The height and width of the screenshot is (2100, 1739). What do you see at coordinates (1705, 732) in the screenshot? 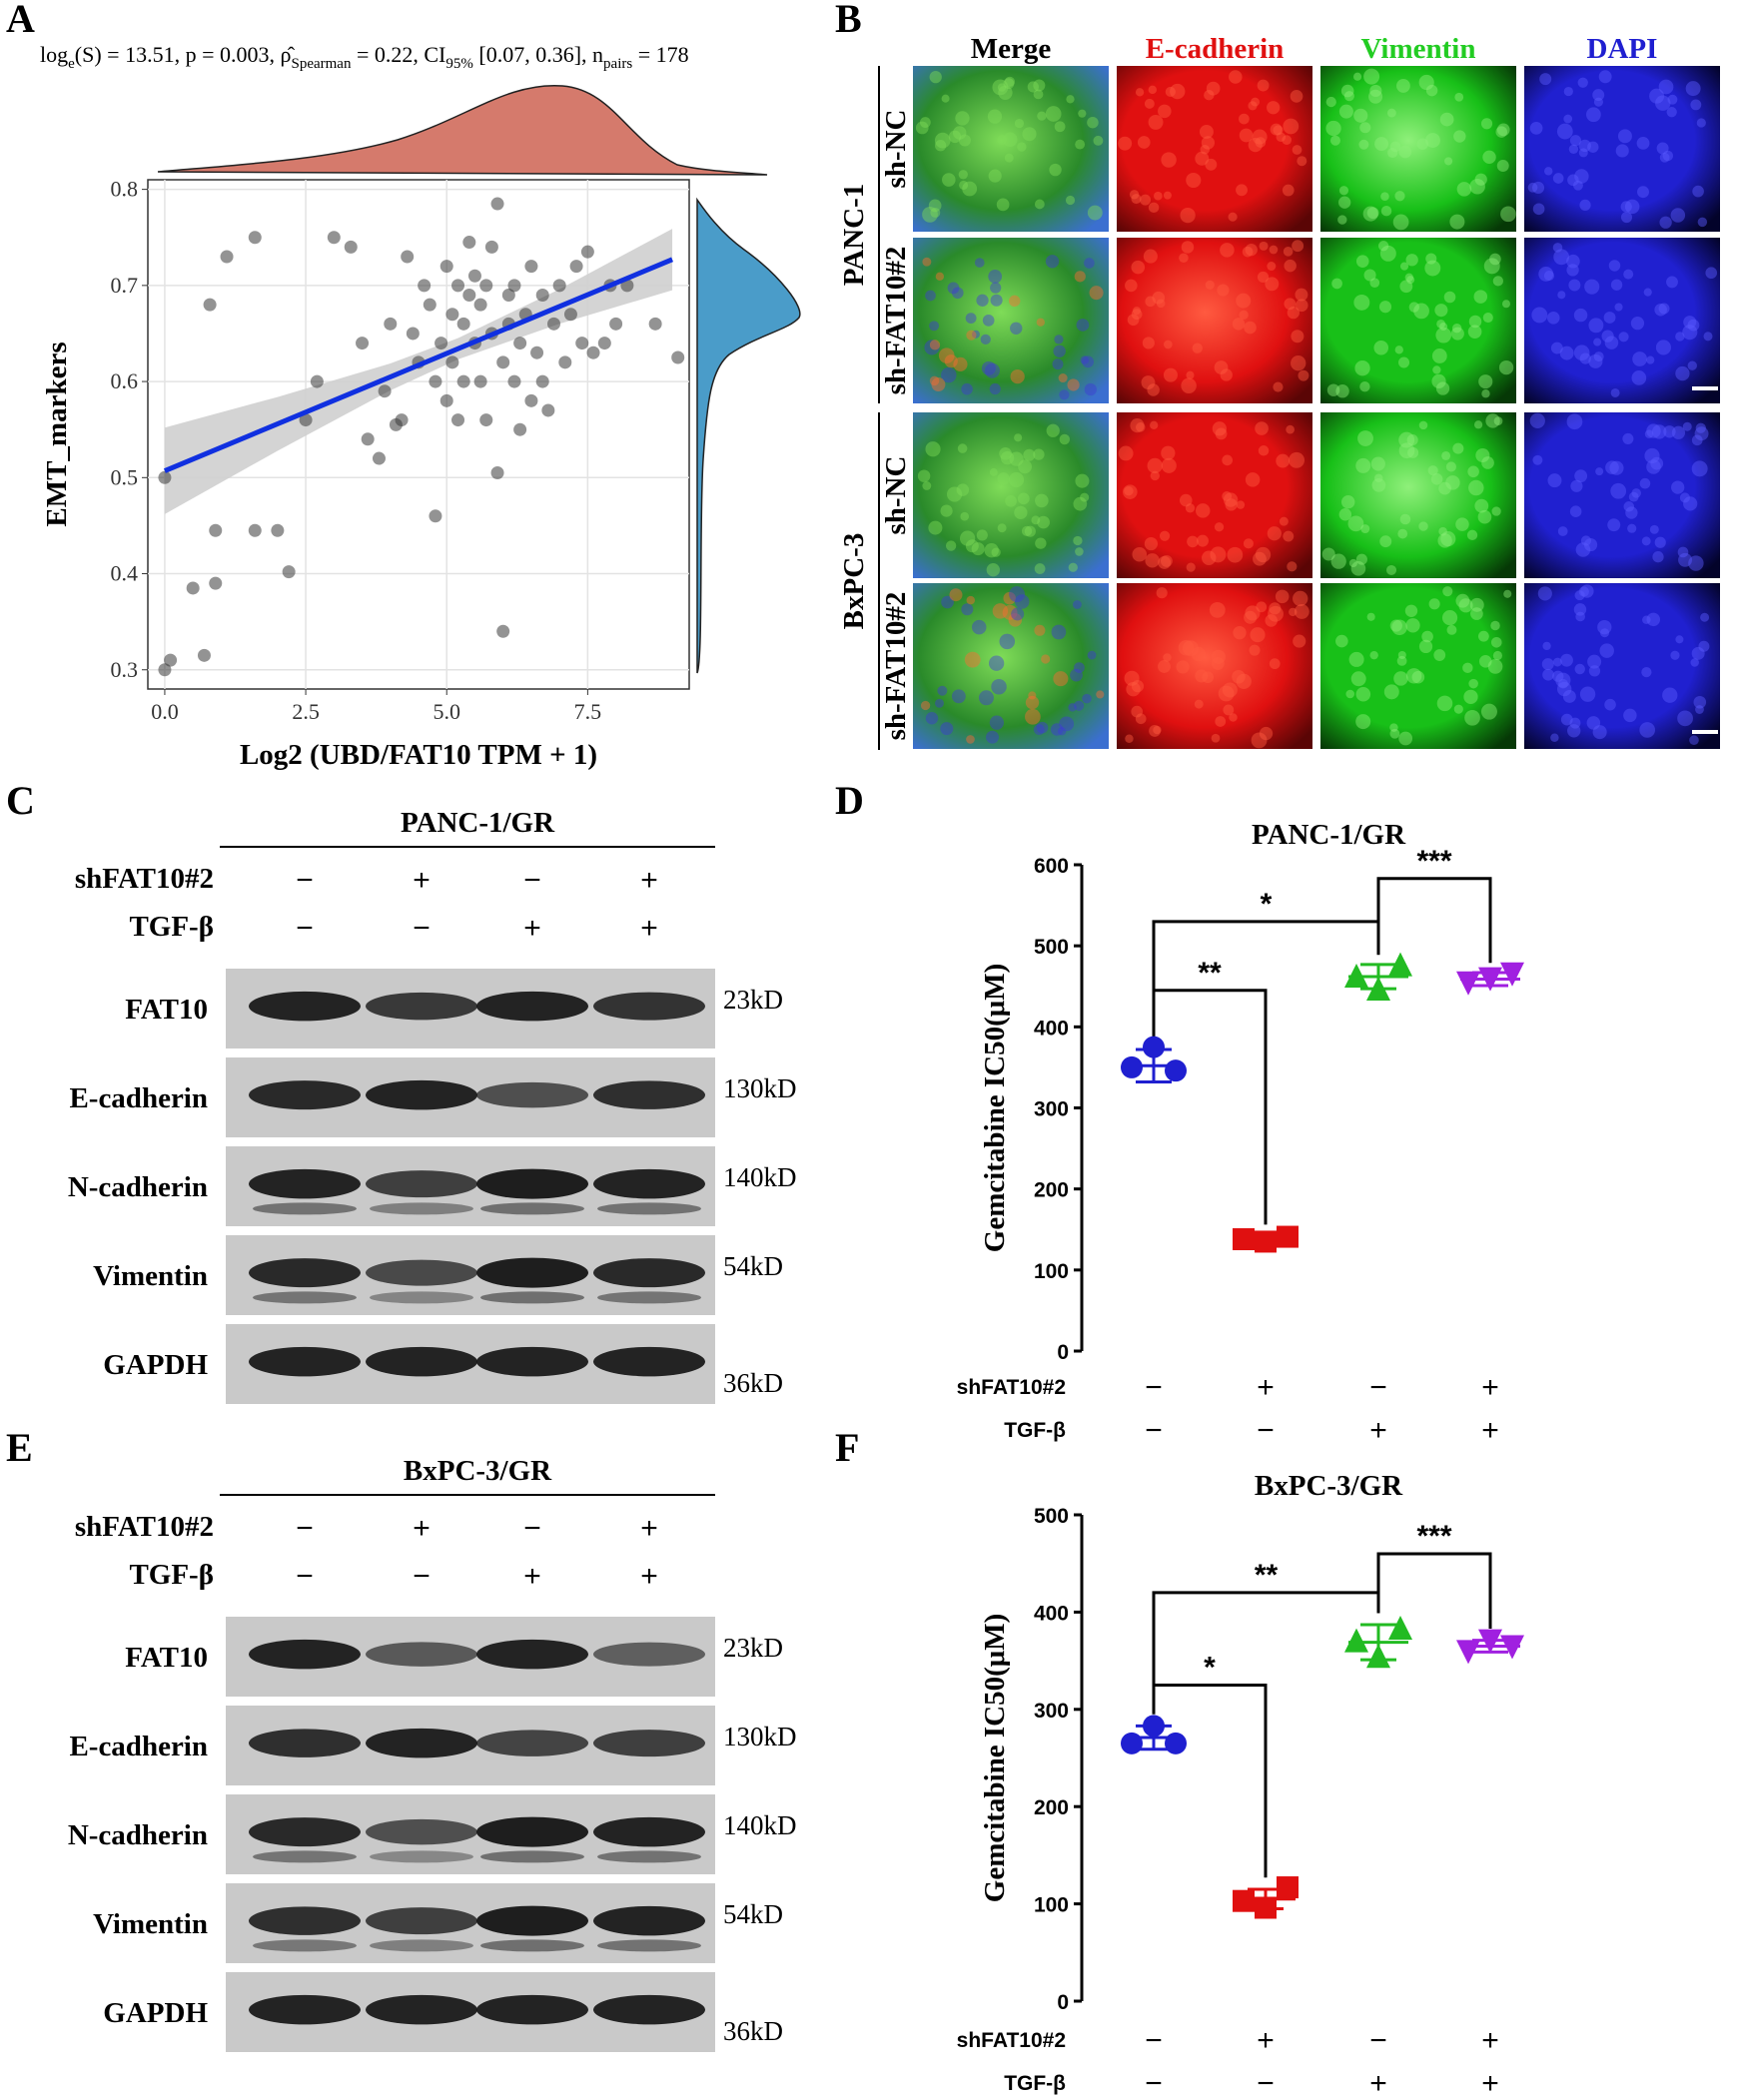
I see `scale-bar` at bounding box center [1705, 732].